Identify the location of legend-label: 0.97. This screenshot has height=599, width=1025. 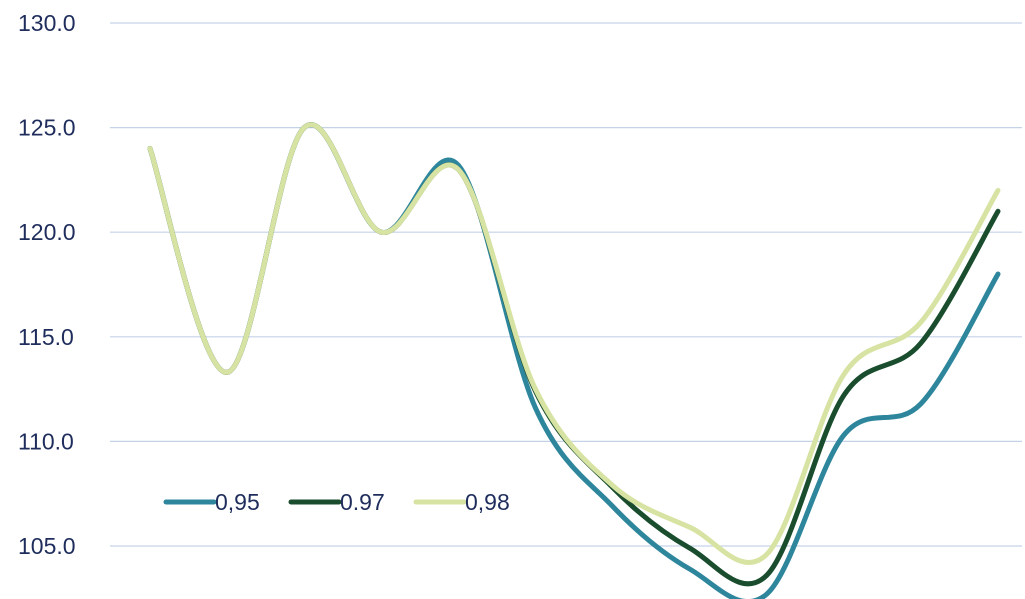
(362, 502).